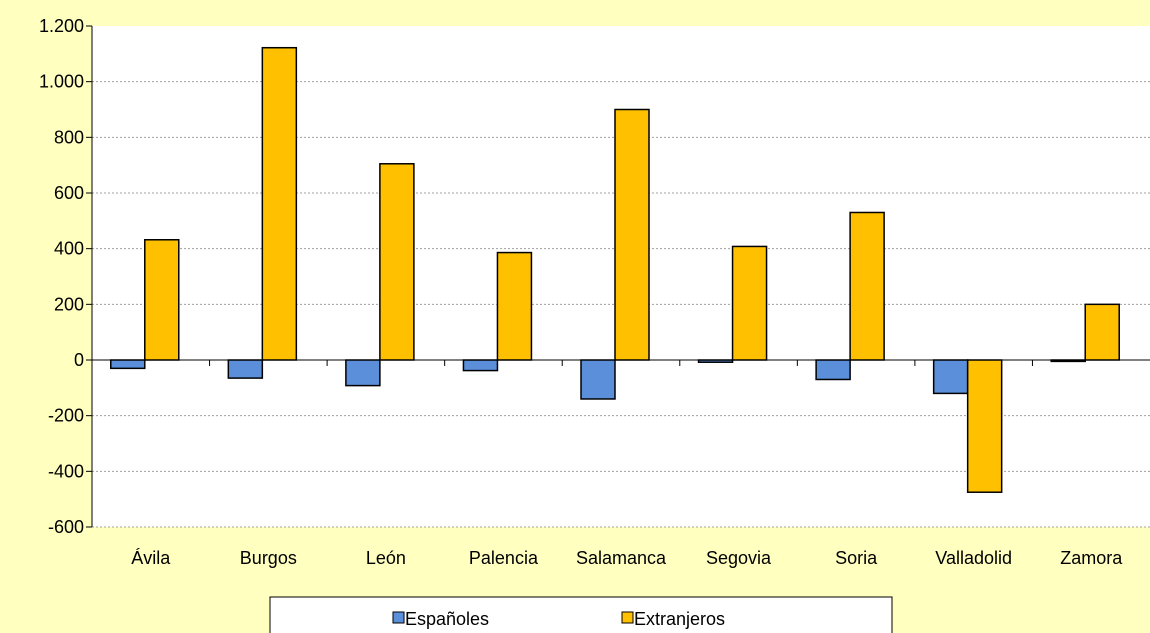 This screenshot has height=633, width=1150. What do you see at coordinates (627, 617) in the screenshot?
I see `legend-swatch-extranjeros` at bounding box center [627, 617].